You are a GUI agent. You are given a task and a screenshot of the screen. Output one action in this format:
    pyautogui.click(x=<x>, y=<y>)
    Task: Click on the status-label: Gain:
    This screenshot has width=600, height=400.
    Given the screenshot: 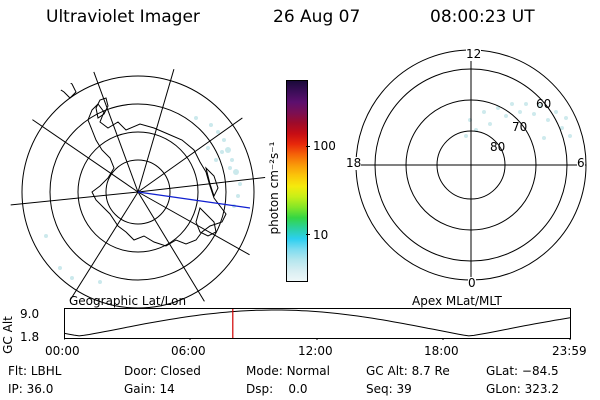 What is the action you would take?
    pyautogui.click(x=140, y=389)
    